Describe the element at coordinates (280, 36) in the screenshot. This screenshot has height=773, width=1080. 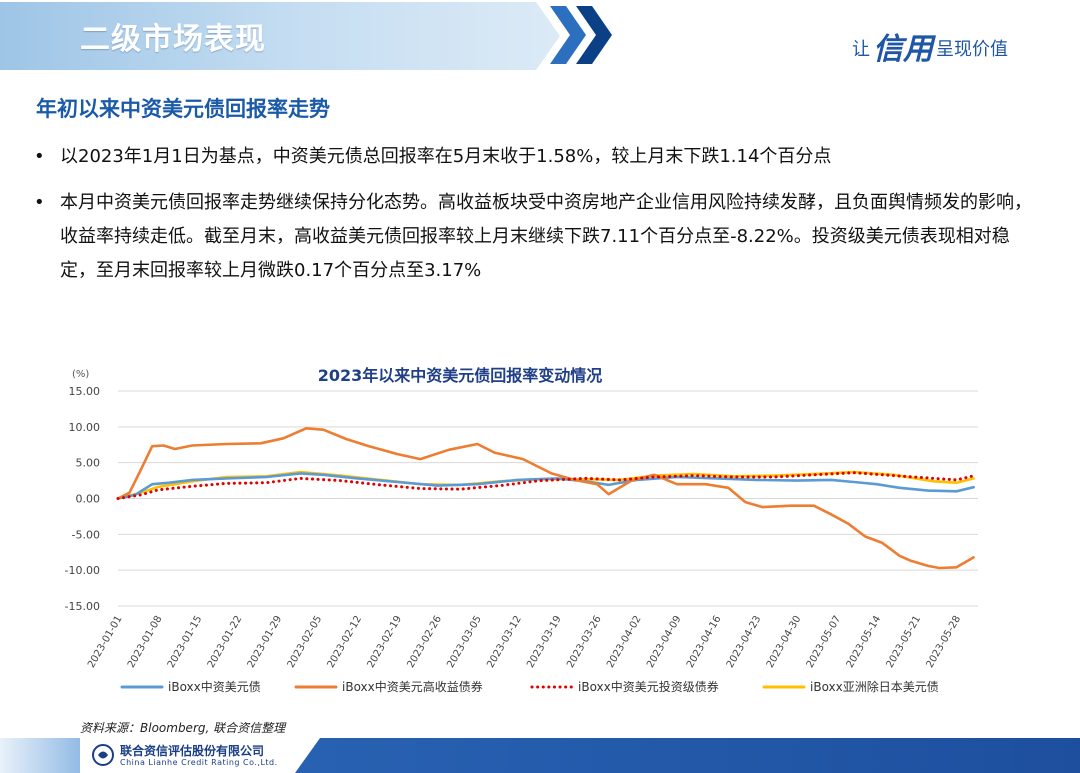
I see `header-title-bar` at that location.